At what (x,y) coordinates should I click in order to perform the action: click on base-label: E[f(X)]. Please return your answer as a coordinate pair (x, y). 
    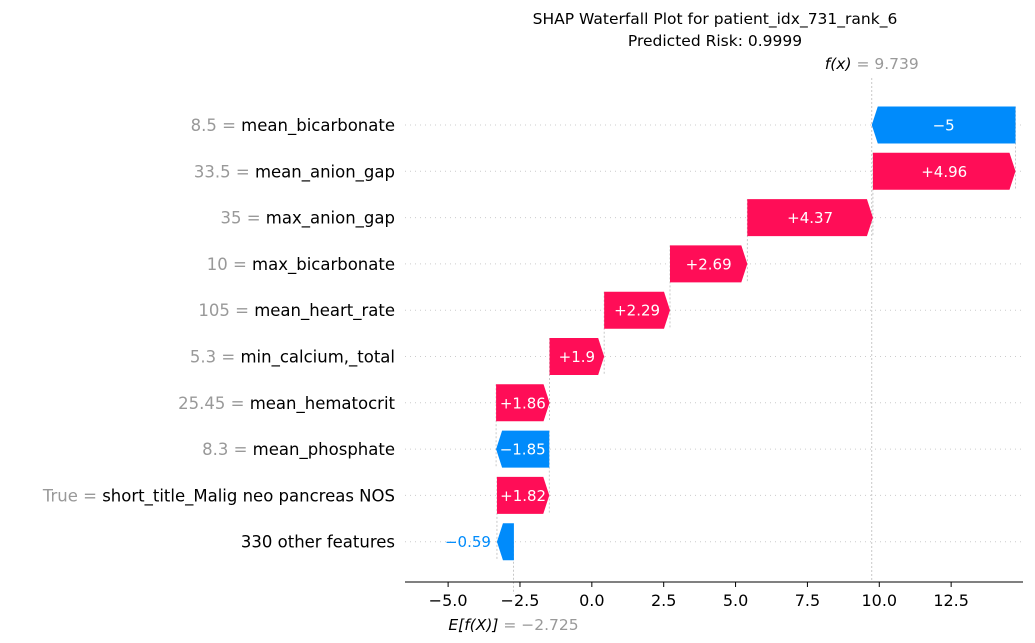
    Looking at the image, I should click on (473, 625).